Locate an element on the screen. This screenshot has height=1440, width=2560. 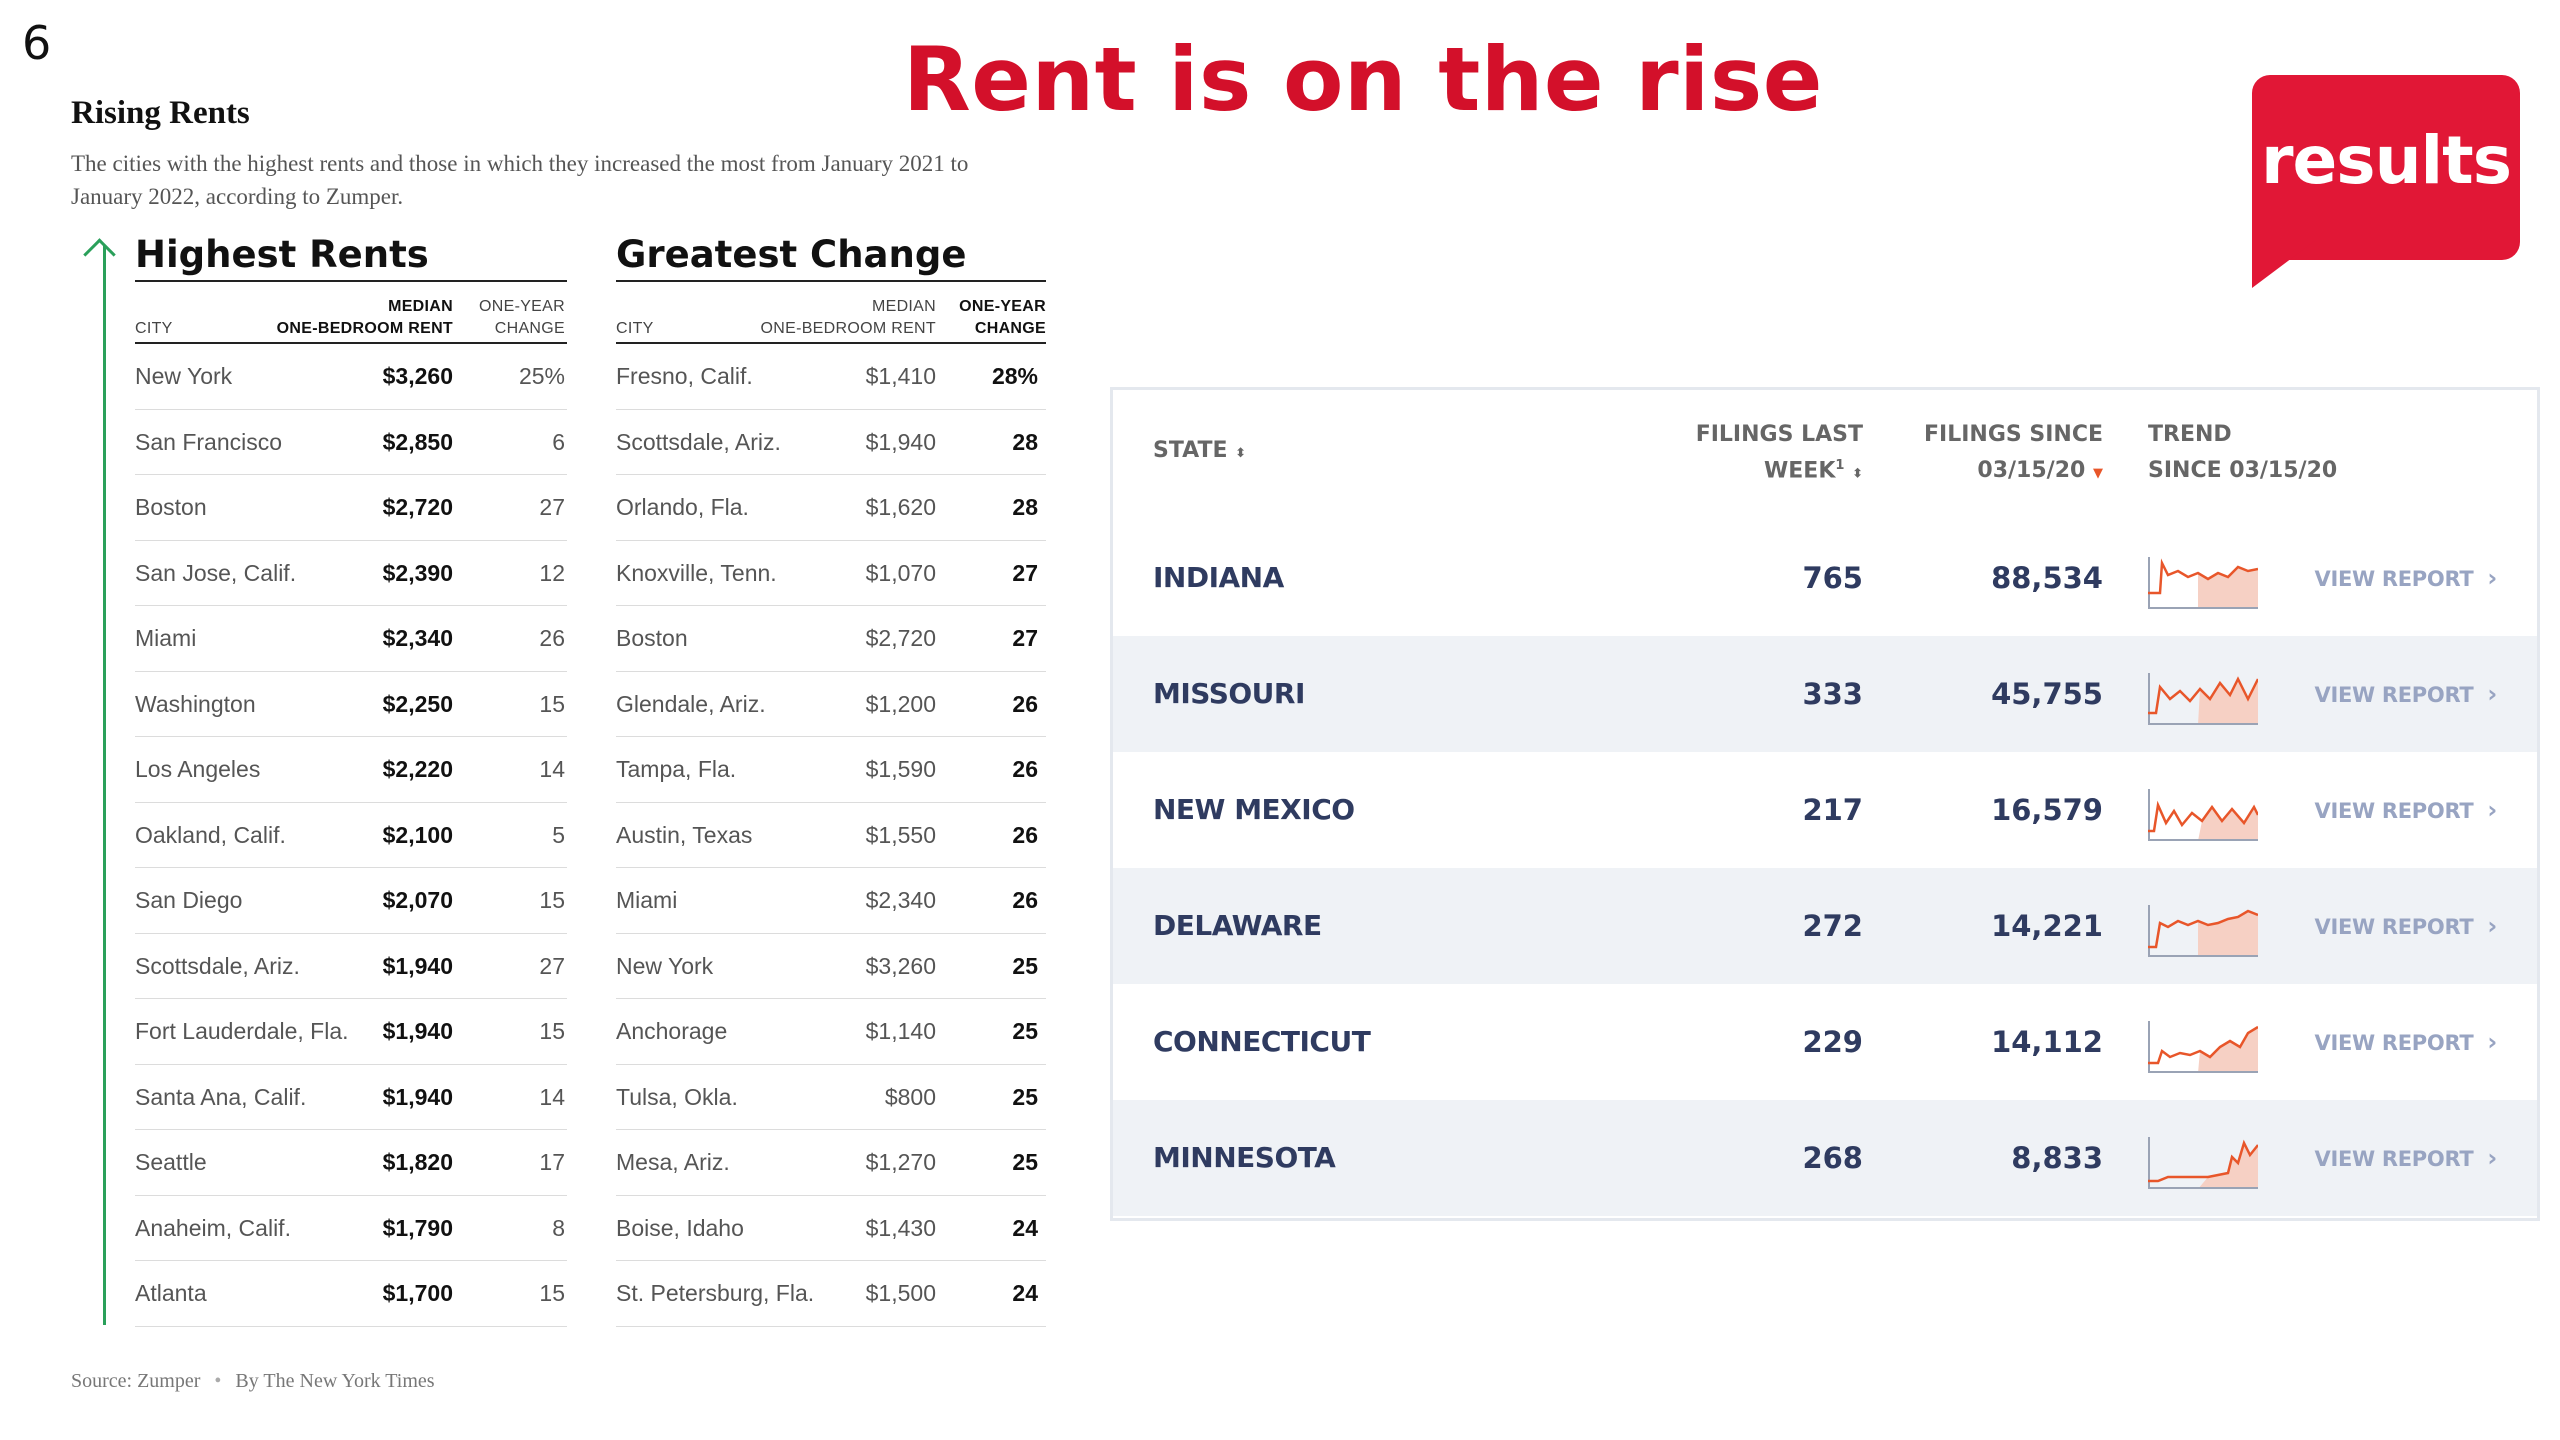
rent-cell: $1,620 is located at coordinates (900, 507).